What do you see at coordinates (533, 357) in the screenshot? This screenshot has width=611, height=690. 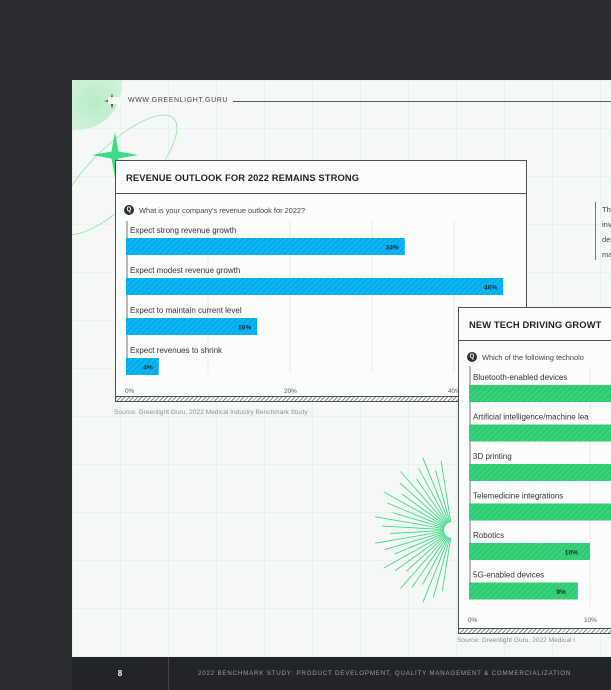 I see `tech-question-text: Which of the following technolo` at bounding box center [533, 357].